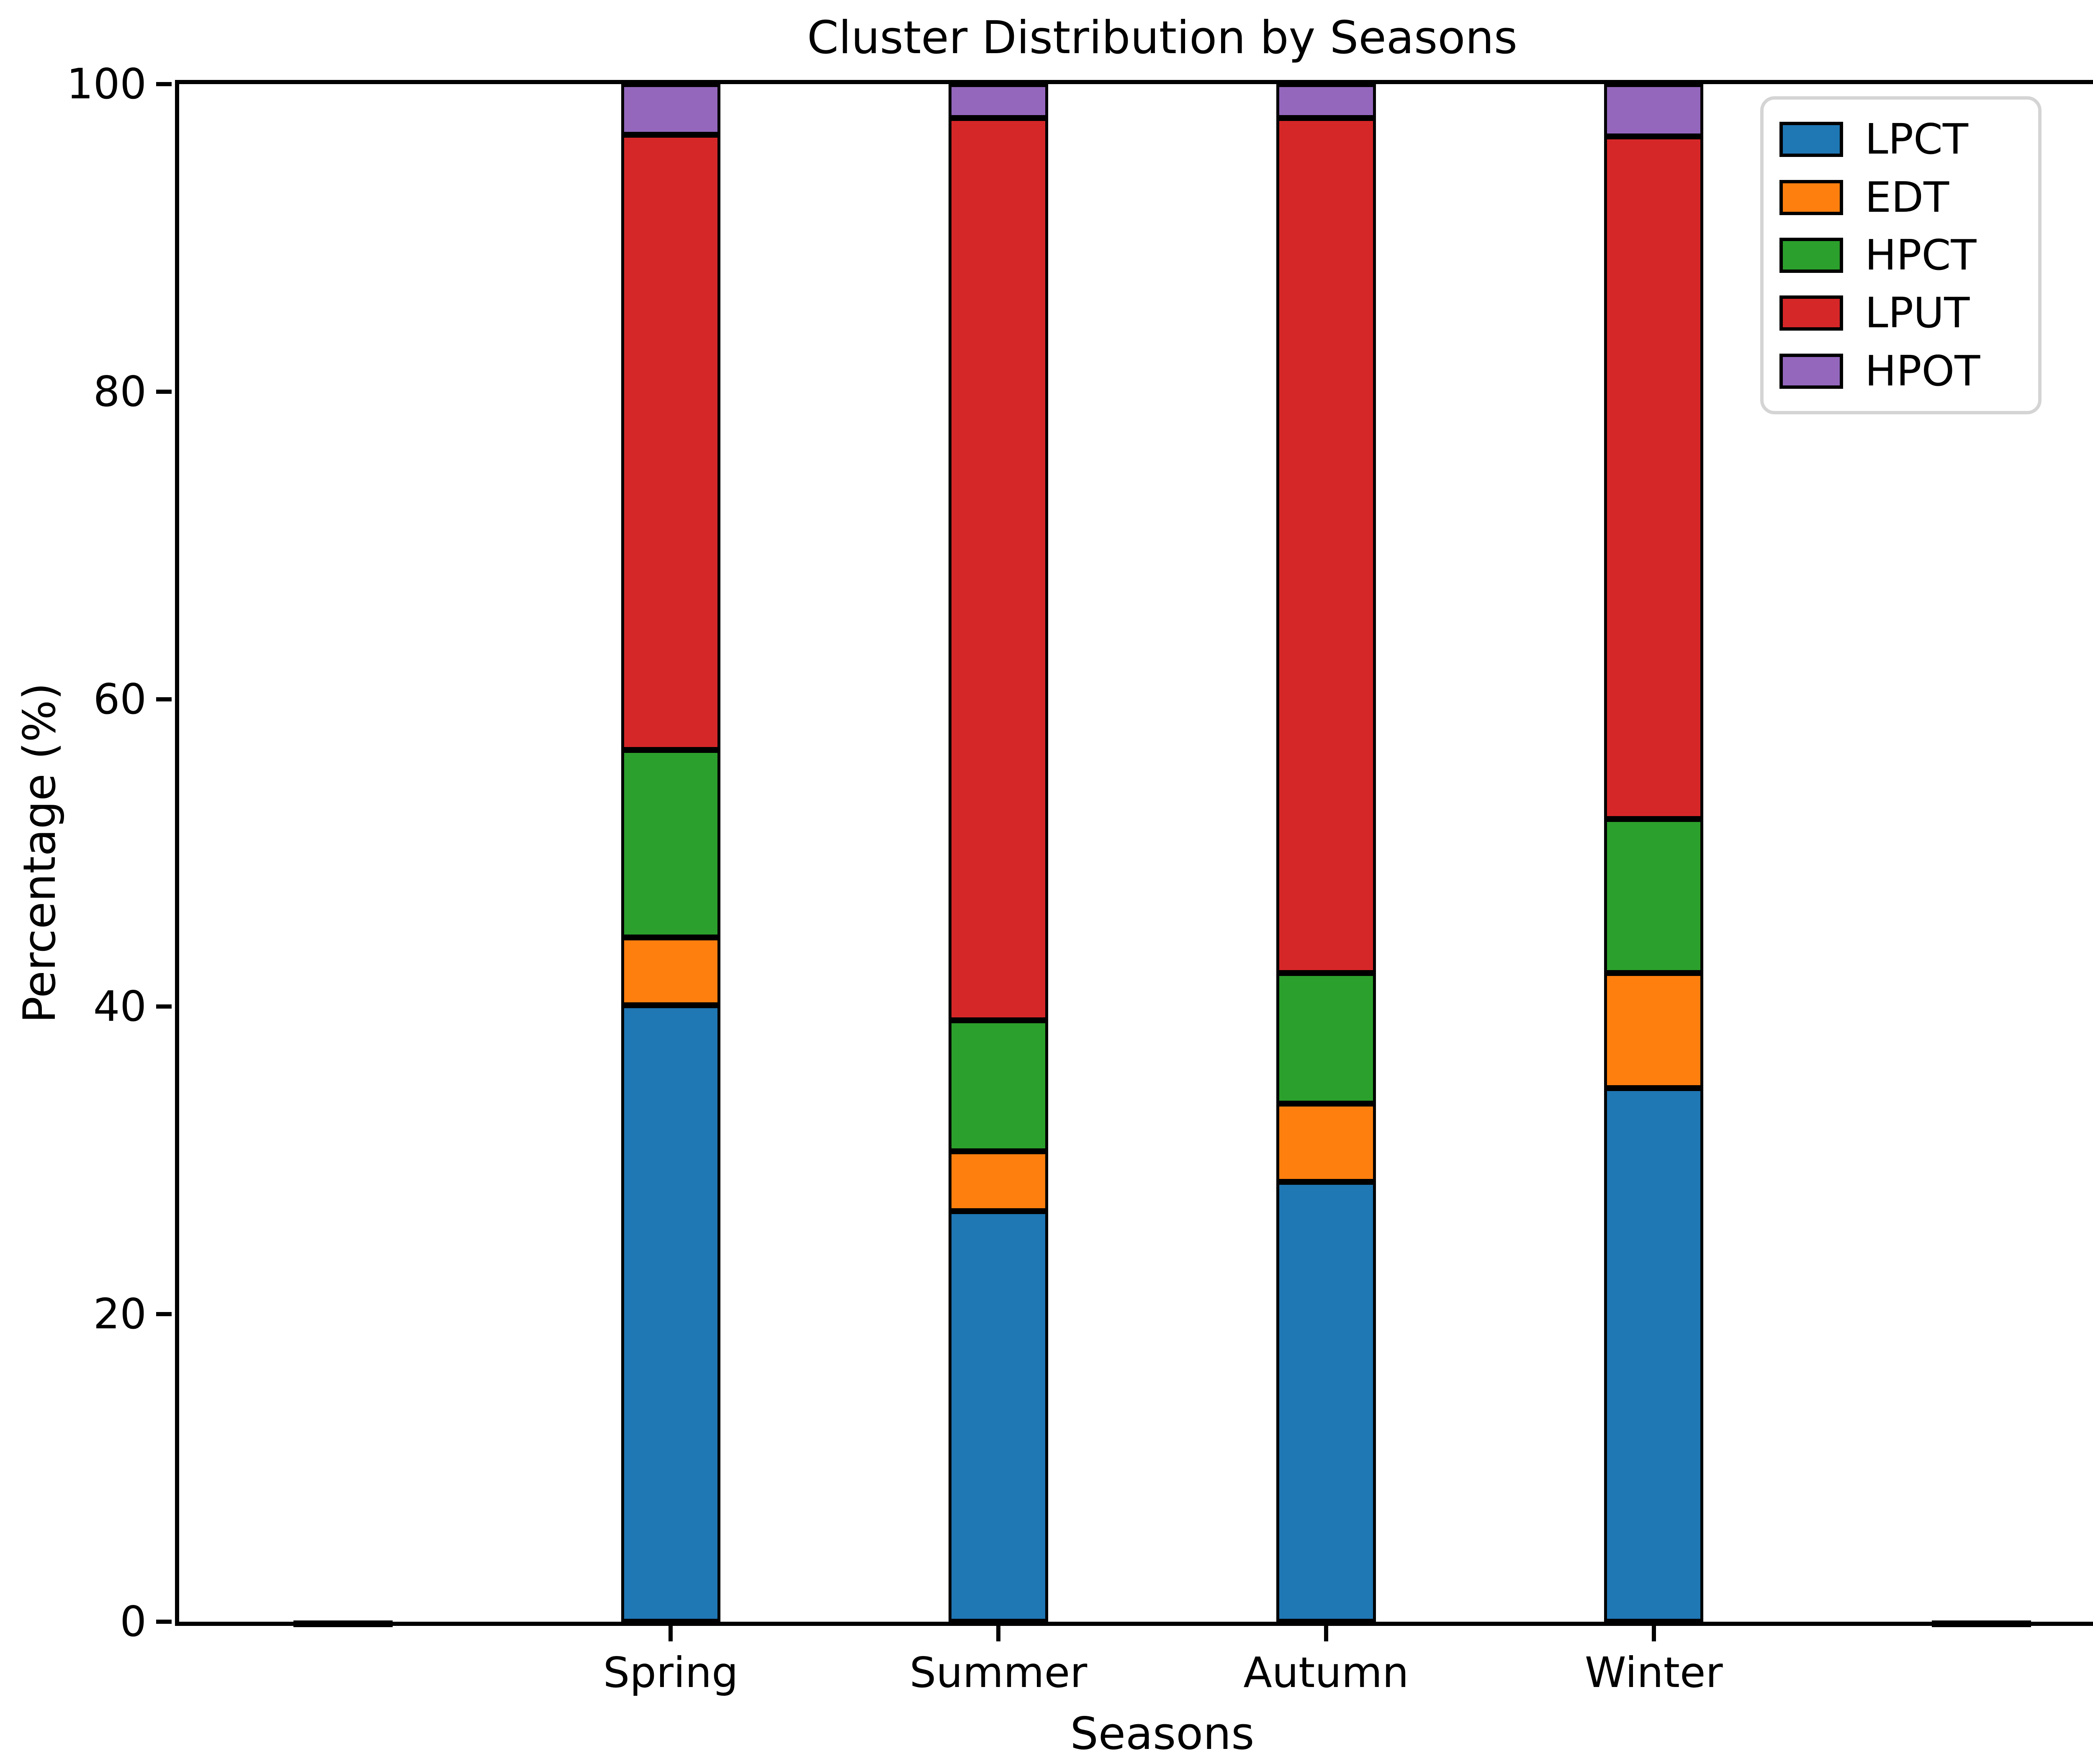  I want to click on y-tick-label: 60, so click(120, 699).